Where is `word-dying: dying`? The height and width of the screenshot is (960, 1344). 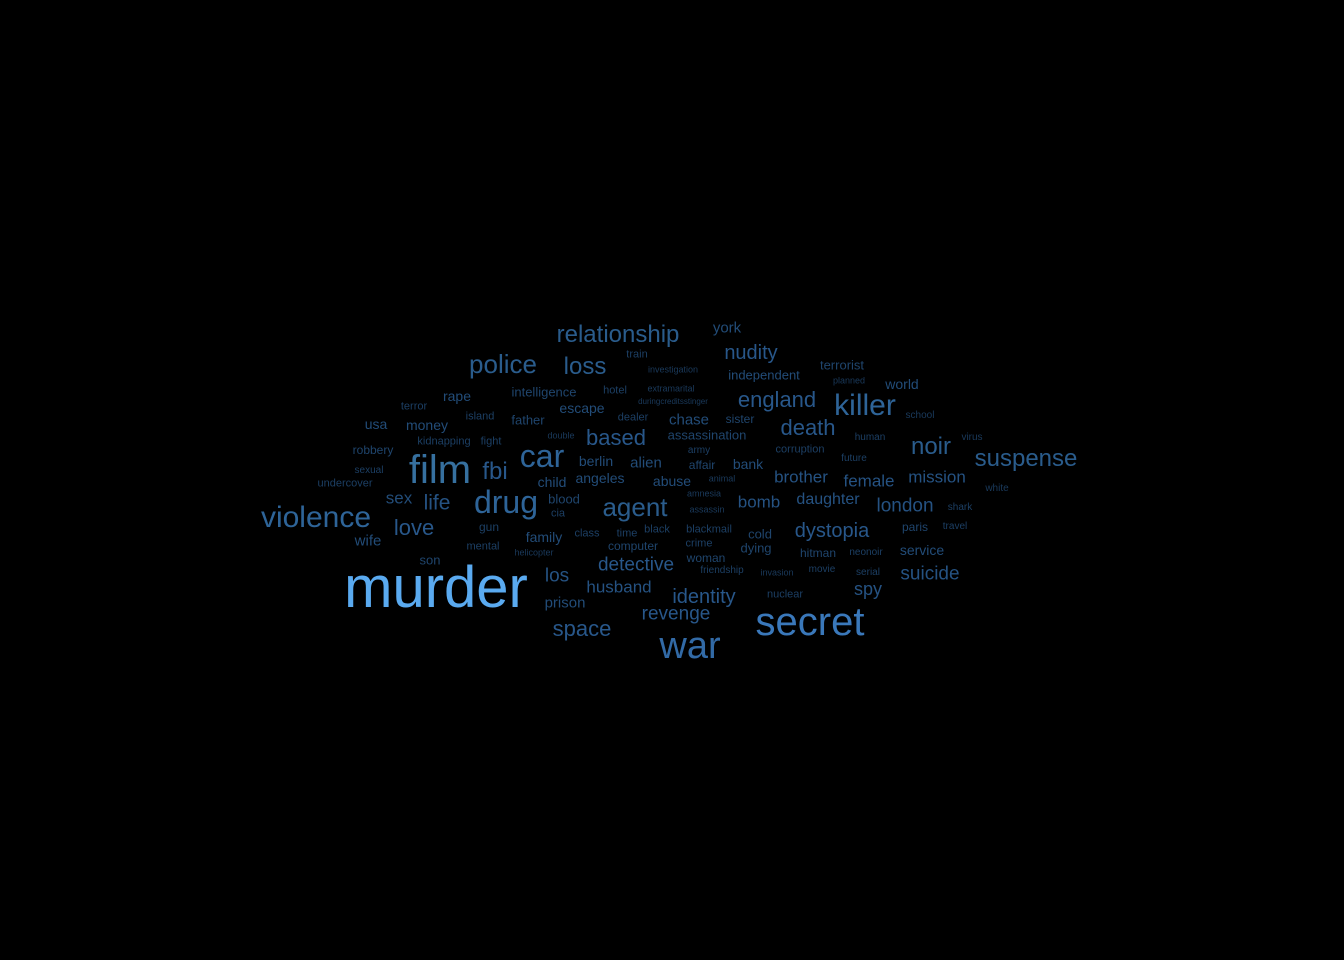
word-dying: dying is located at coordinates (756, 548).